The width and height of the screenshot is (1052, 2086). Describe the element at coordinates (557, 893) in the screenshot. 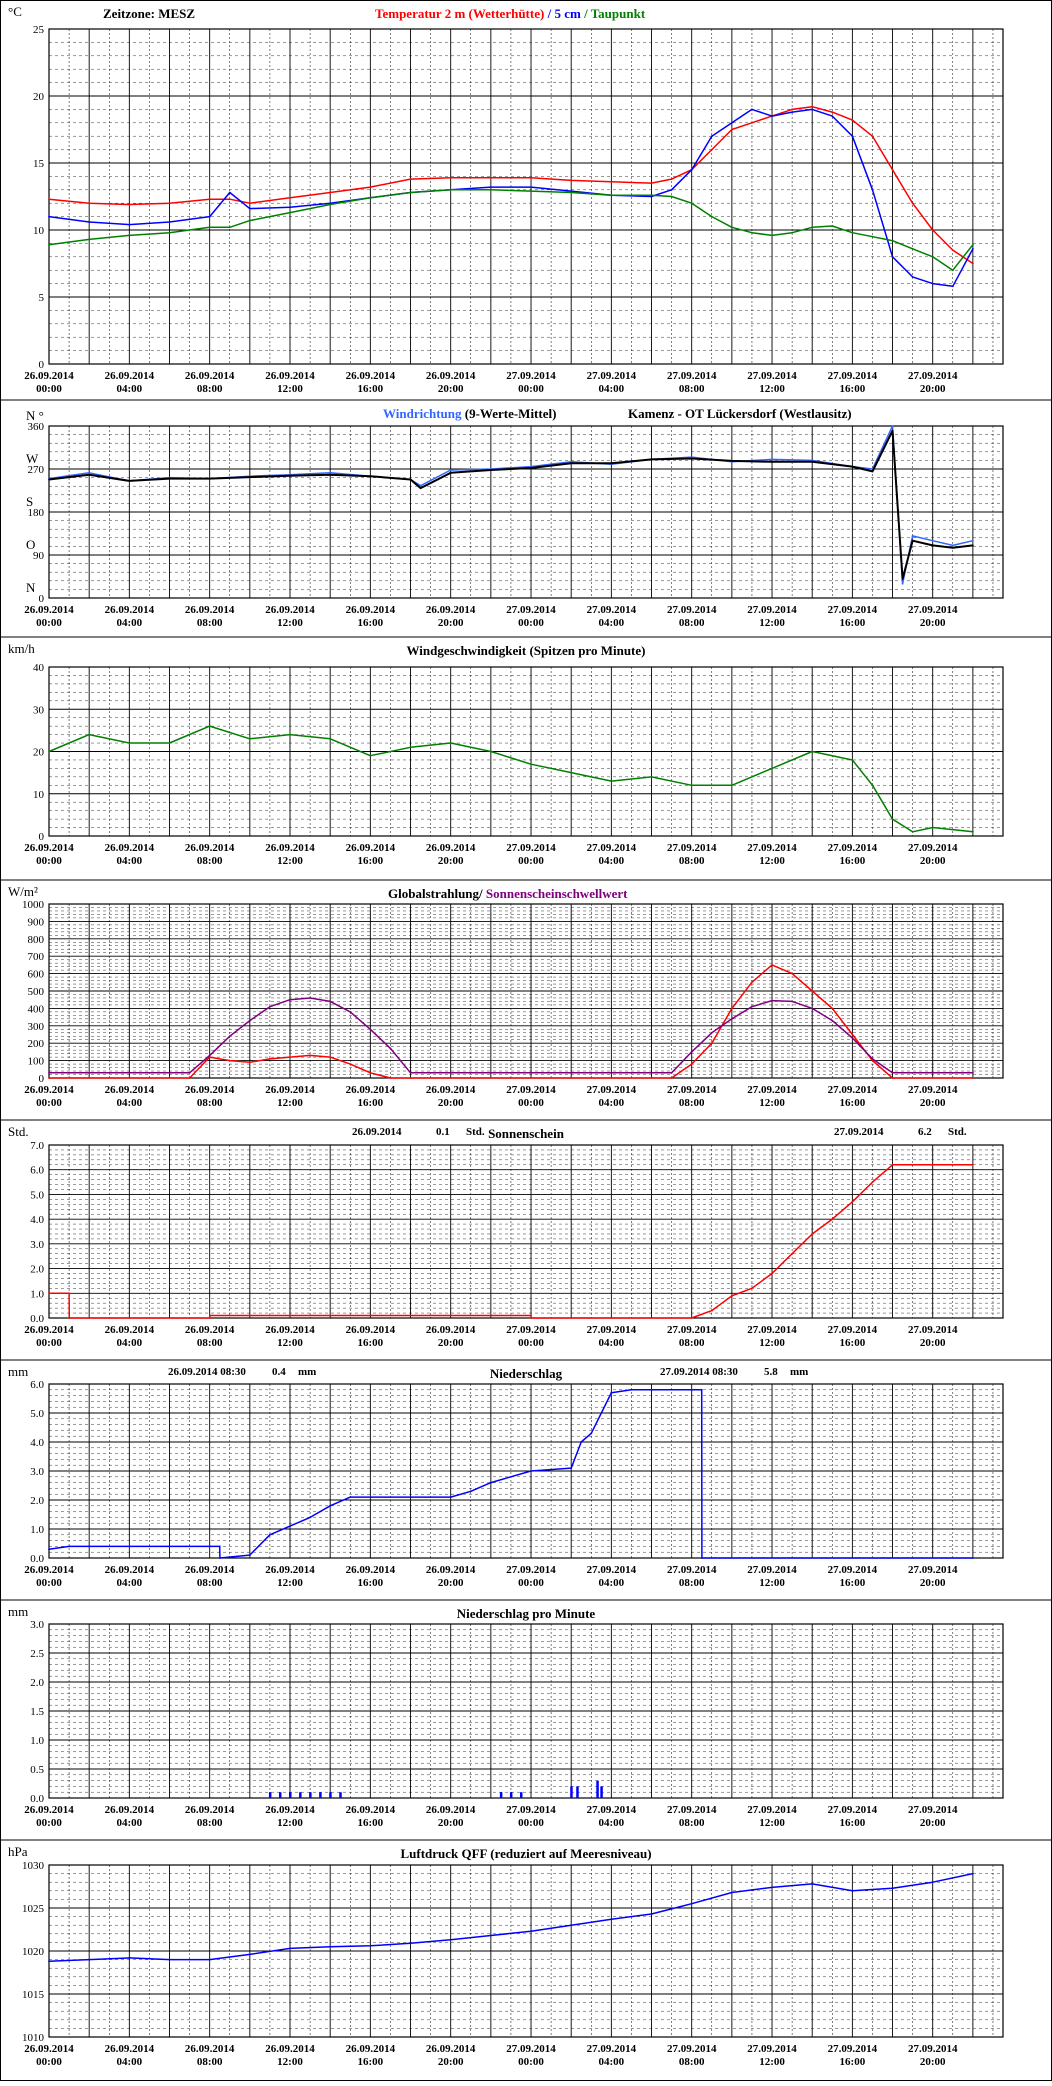

I see `title-part: Sonnenscheinschwellwert` at that location.